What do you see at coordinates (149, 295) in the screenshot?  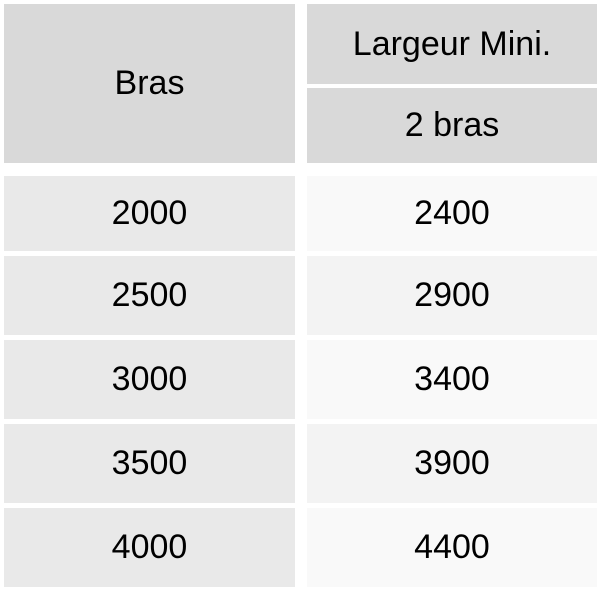 I see `cell-bras: 2500` at bounding box center [149, 295].